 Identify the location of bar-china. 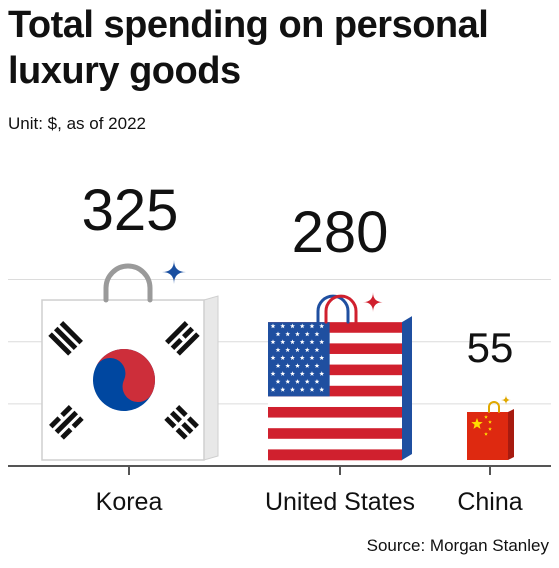
(490, 427).